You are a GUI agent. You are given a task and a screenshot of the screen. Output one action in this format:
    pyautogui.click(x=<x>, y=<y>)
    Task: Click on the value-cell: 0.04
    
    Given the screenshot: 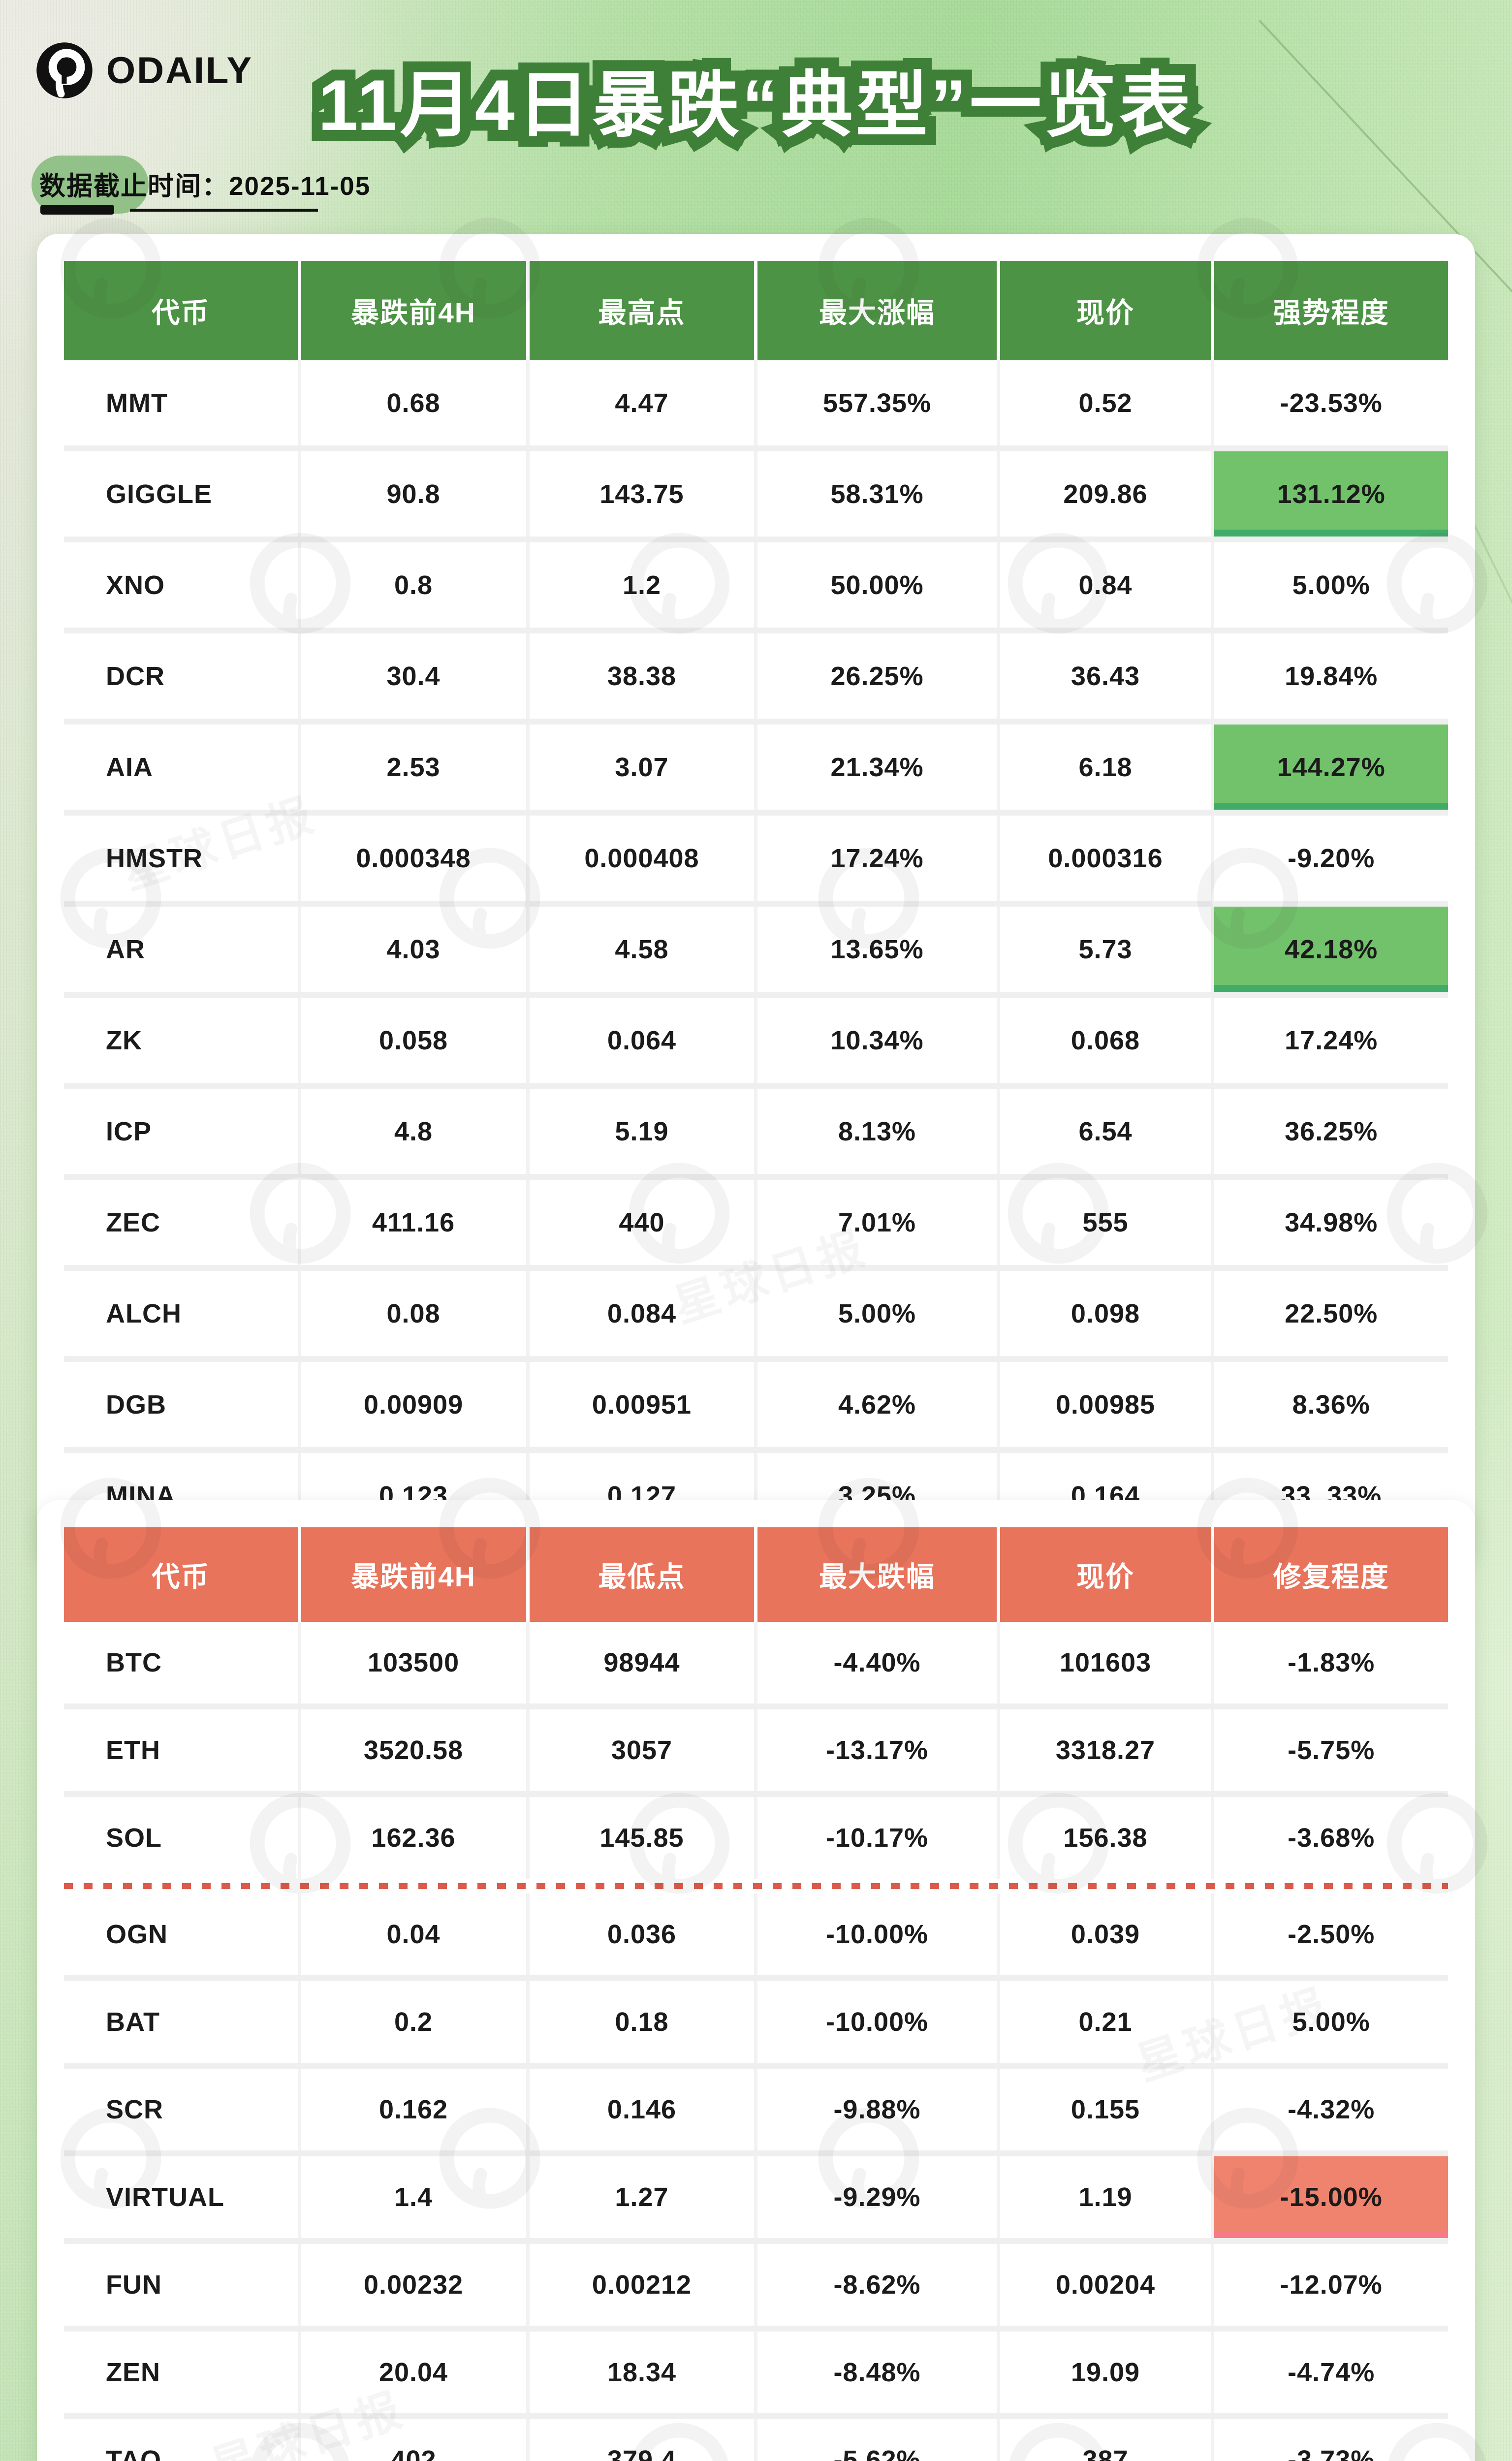 What is the action you would take?
    pyautogui.click(x=412, y=1937)
    